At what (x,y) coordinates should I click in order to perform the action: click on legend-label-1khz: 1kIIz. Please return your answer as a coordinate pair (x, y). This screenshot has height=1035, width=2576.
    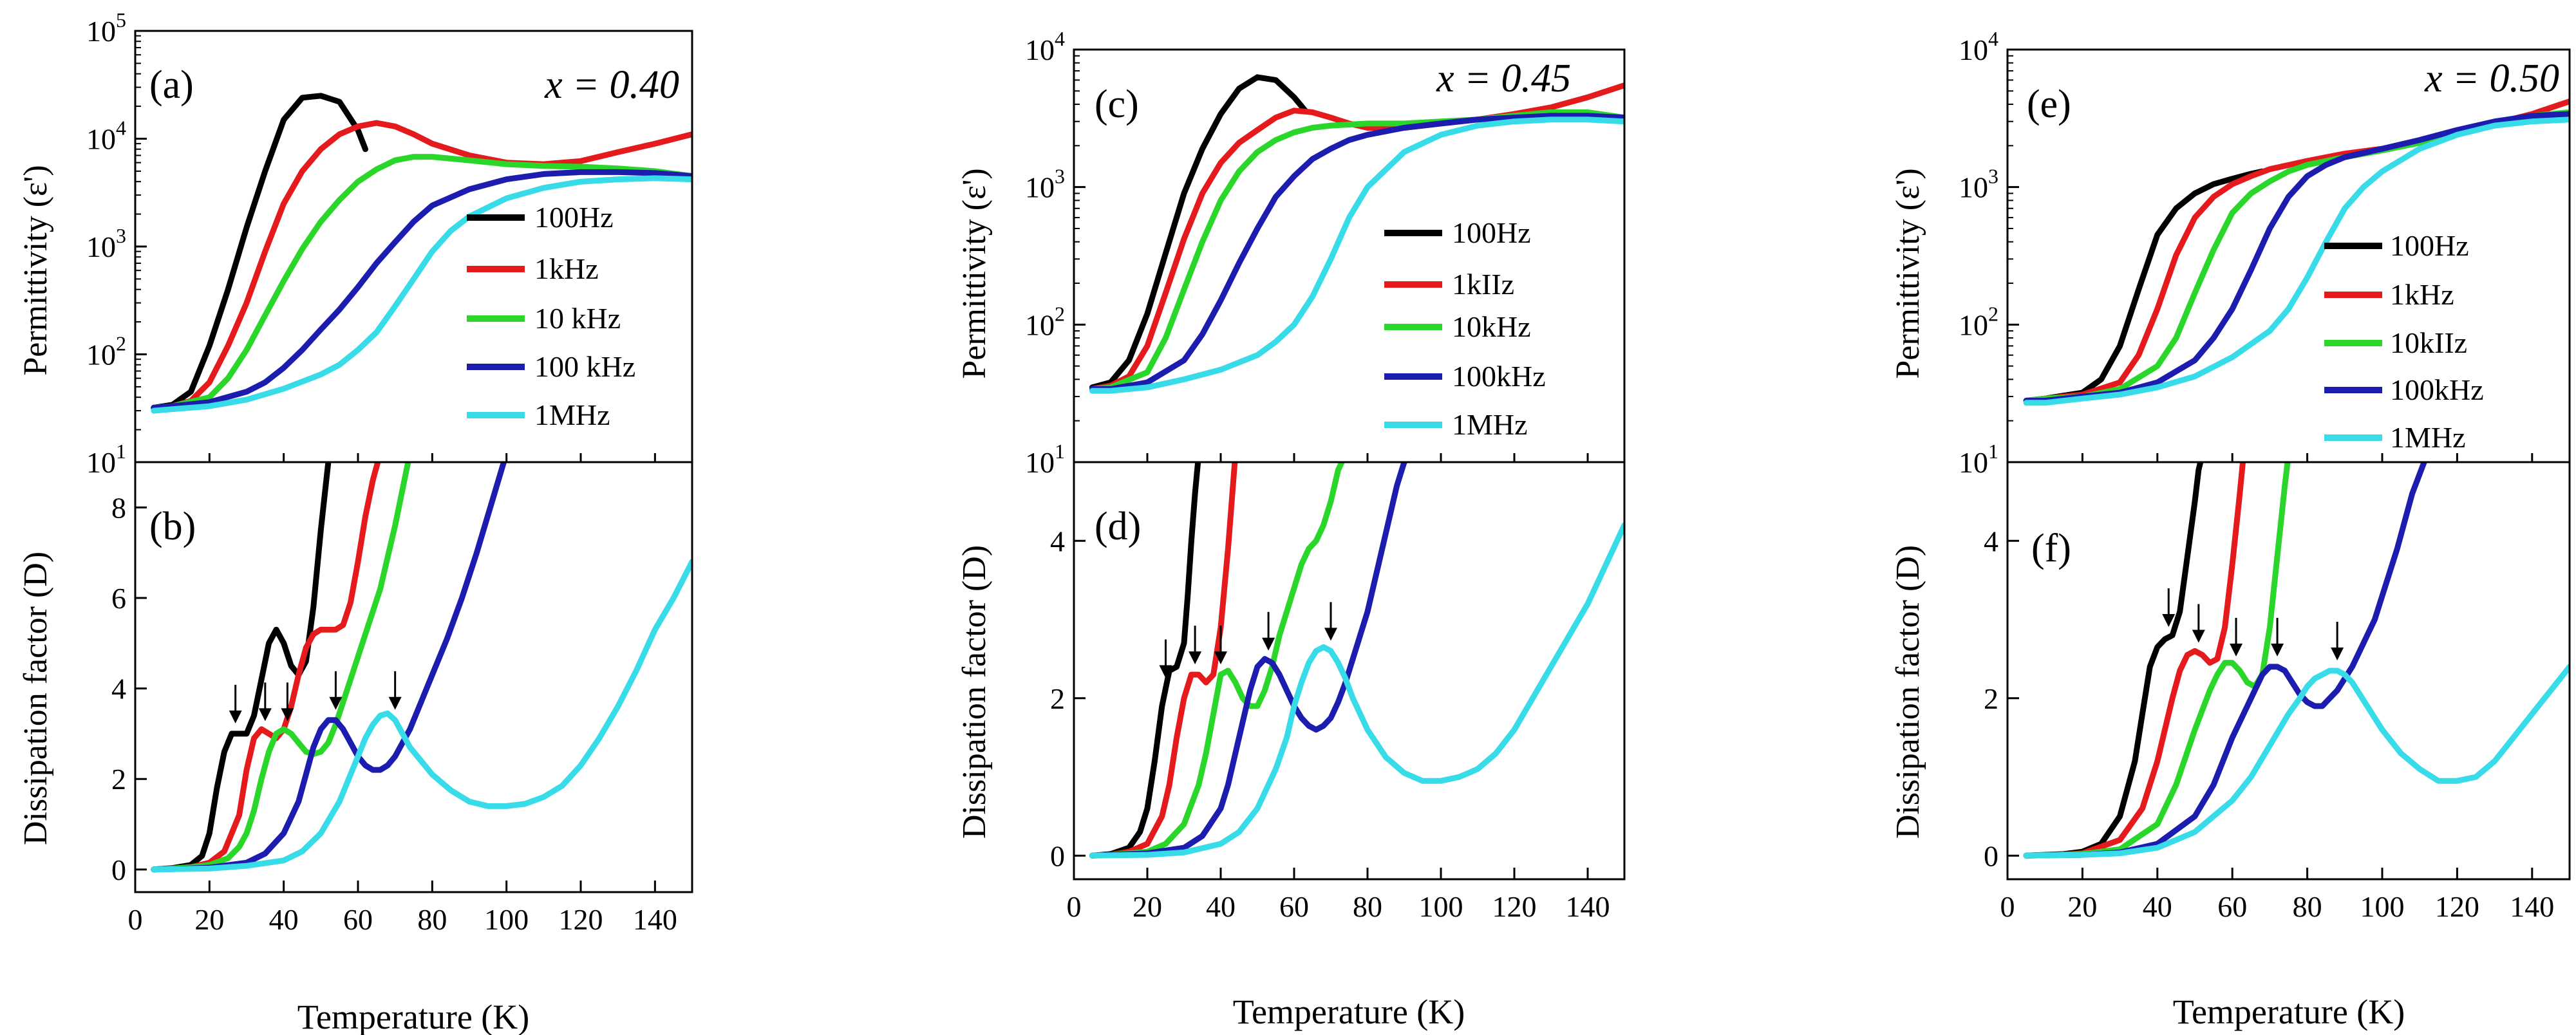
    Looking at the image, I should click on (1483, 284).